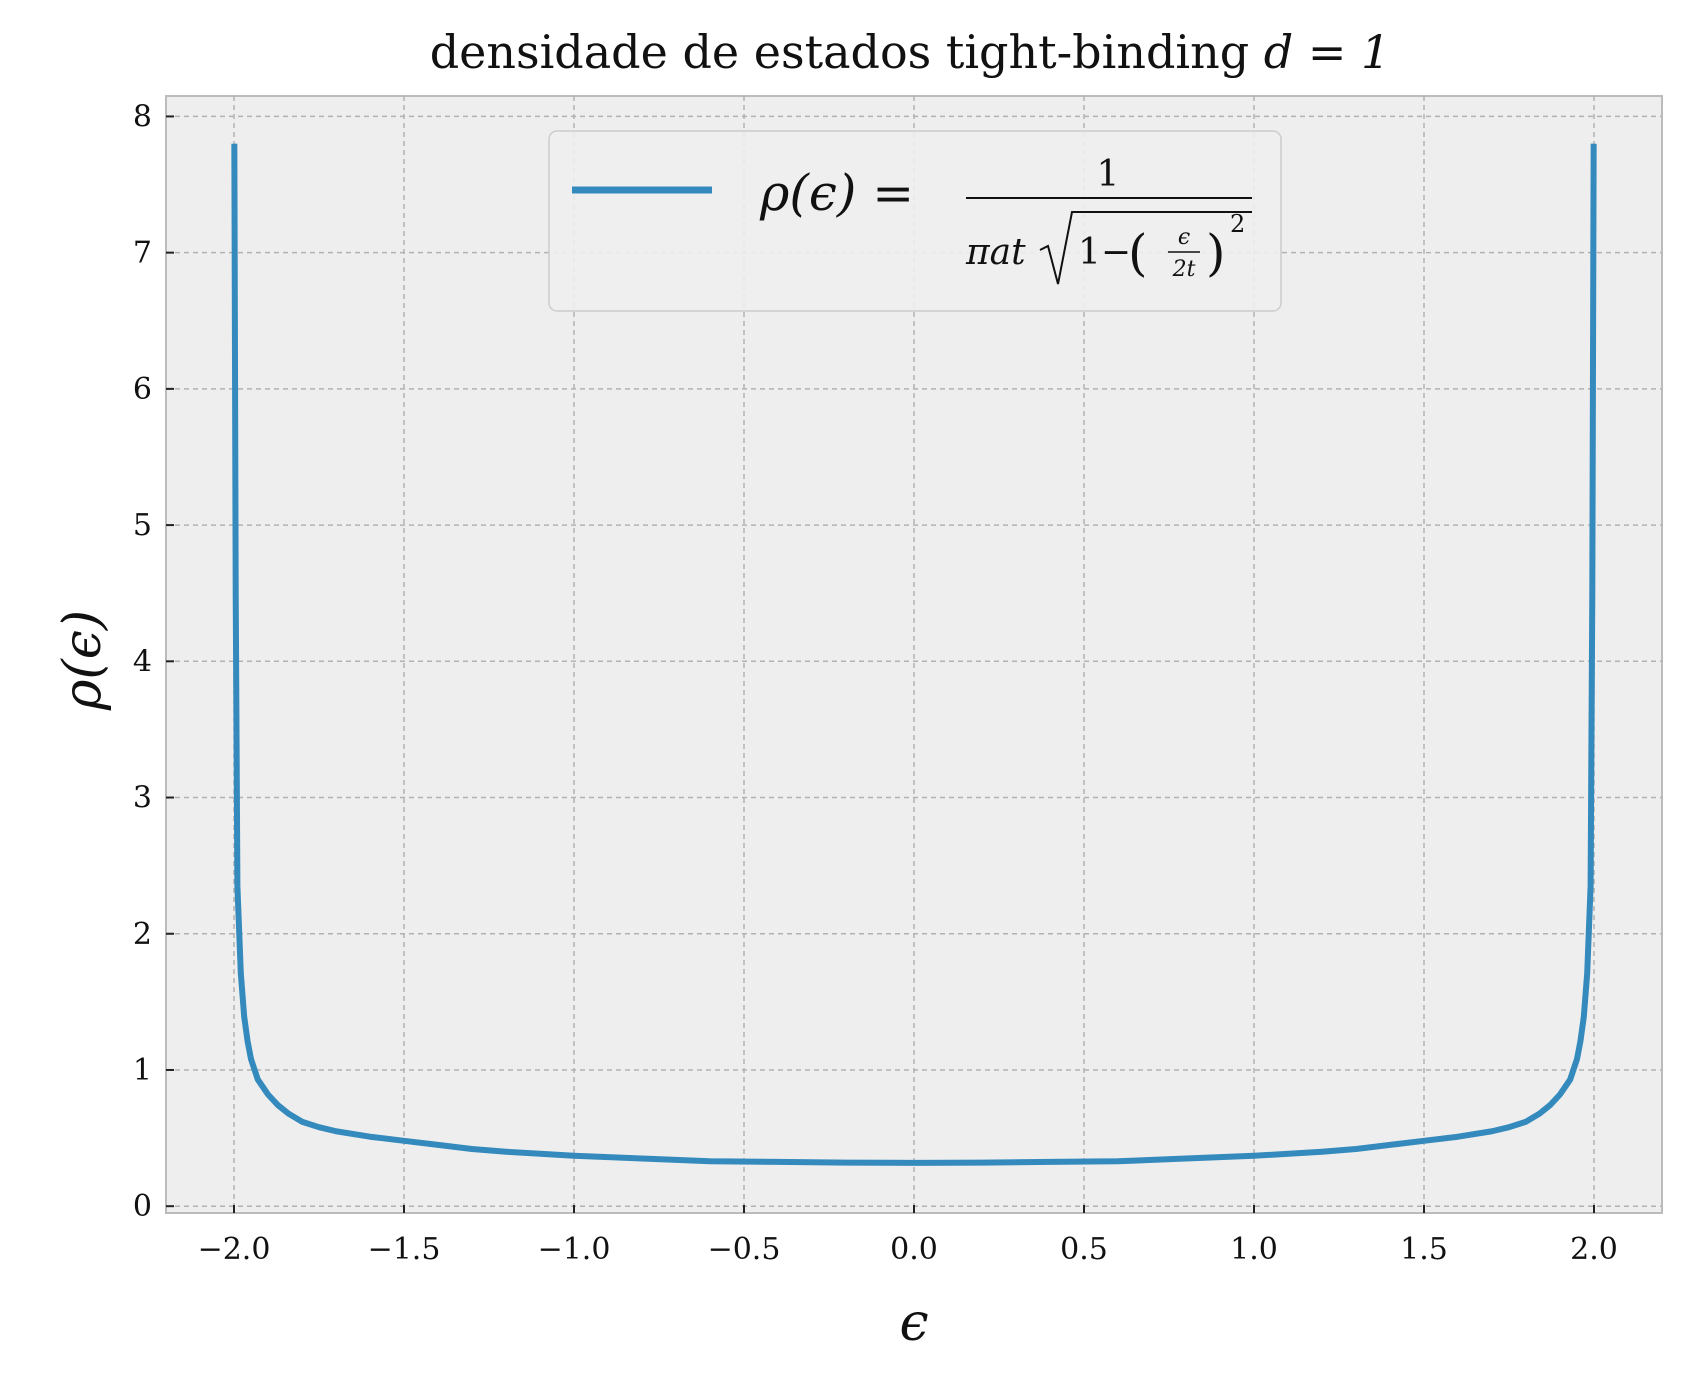 The width and height of the screenshot is (1682, 1377). I want to click on x-tick-label: 2.0, so click(1594, 1249).